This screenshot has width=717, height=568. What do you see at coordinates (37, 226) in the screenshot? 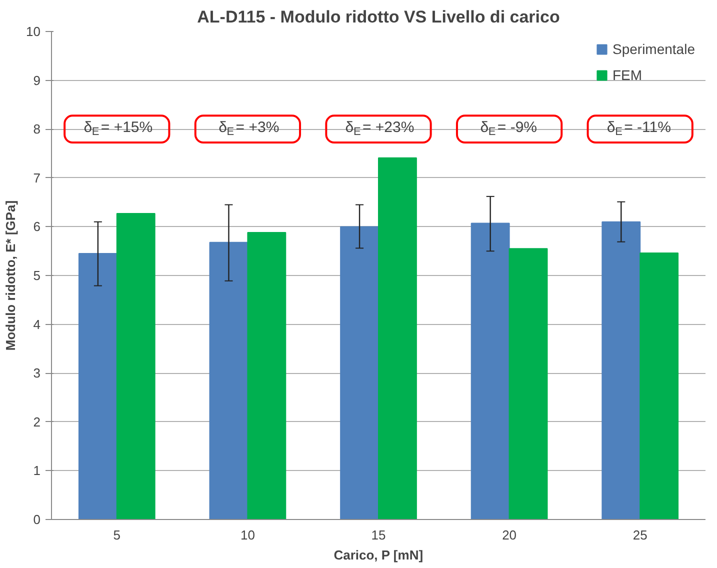
I see `y-tick-label: 6` at bounding box center [37, 226].